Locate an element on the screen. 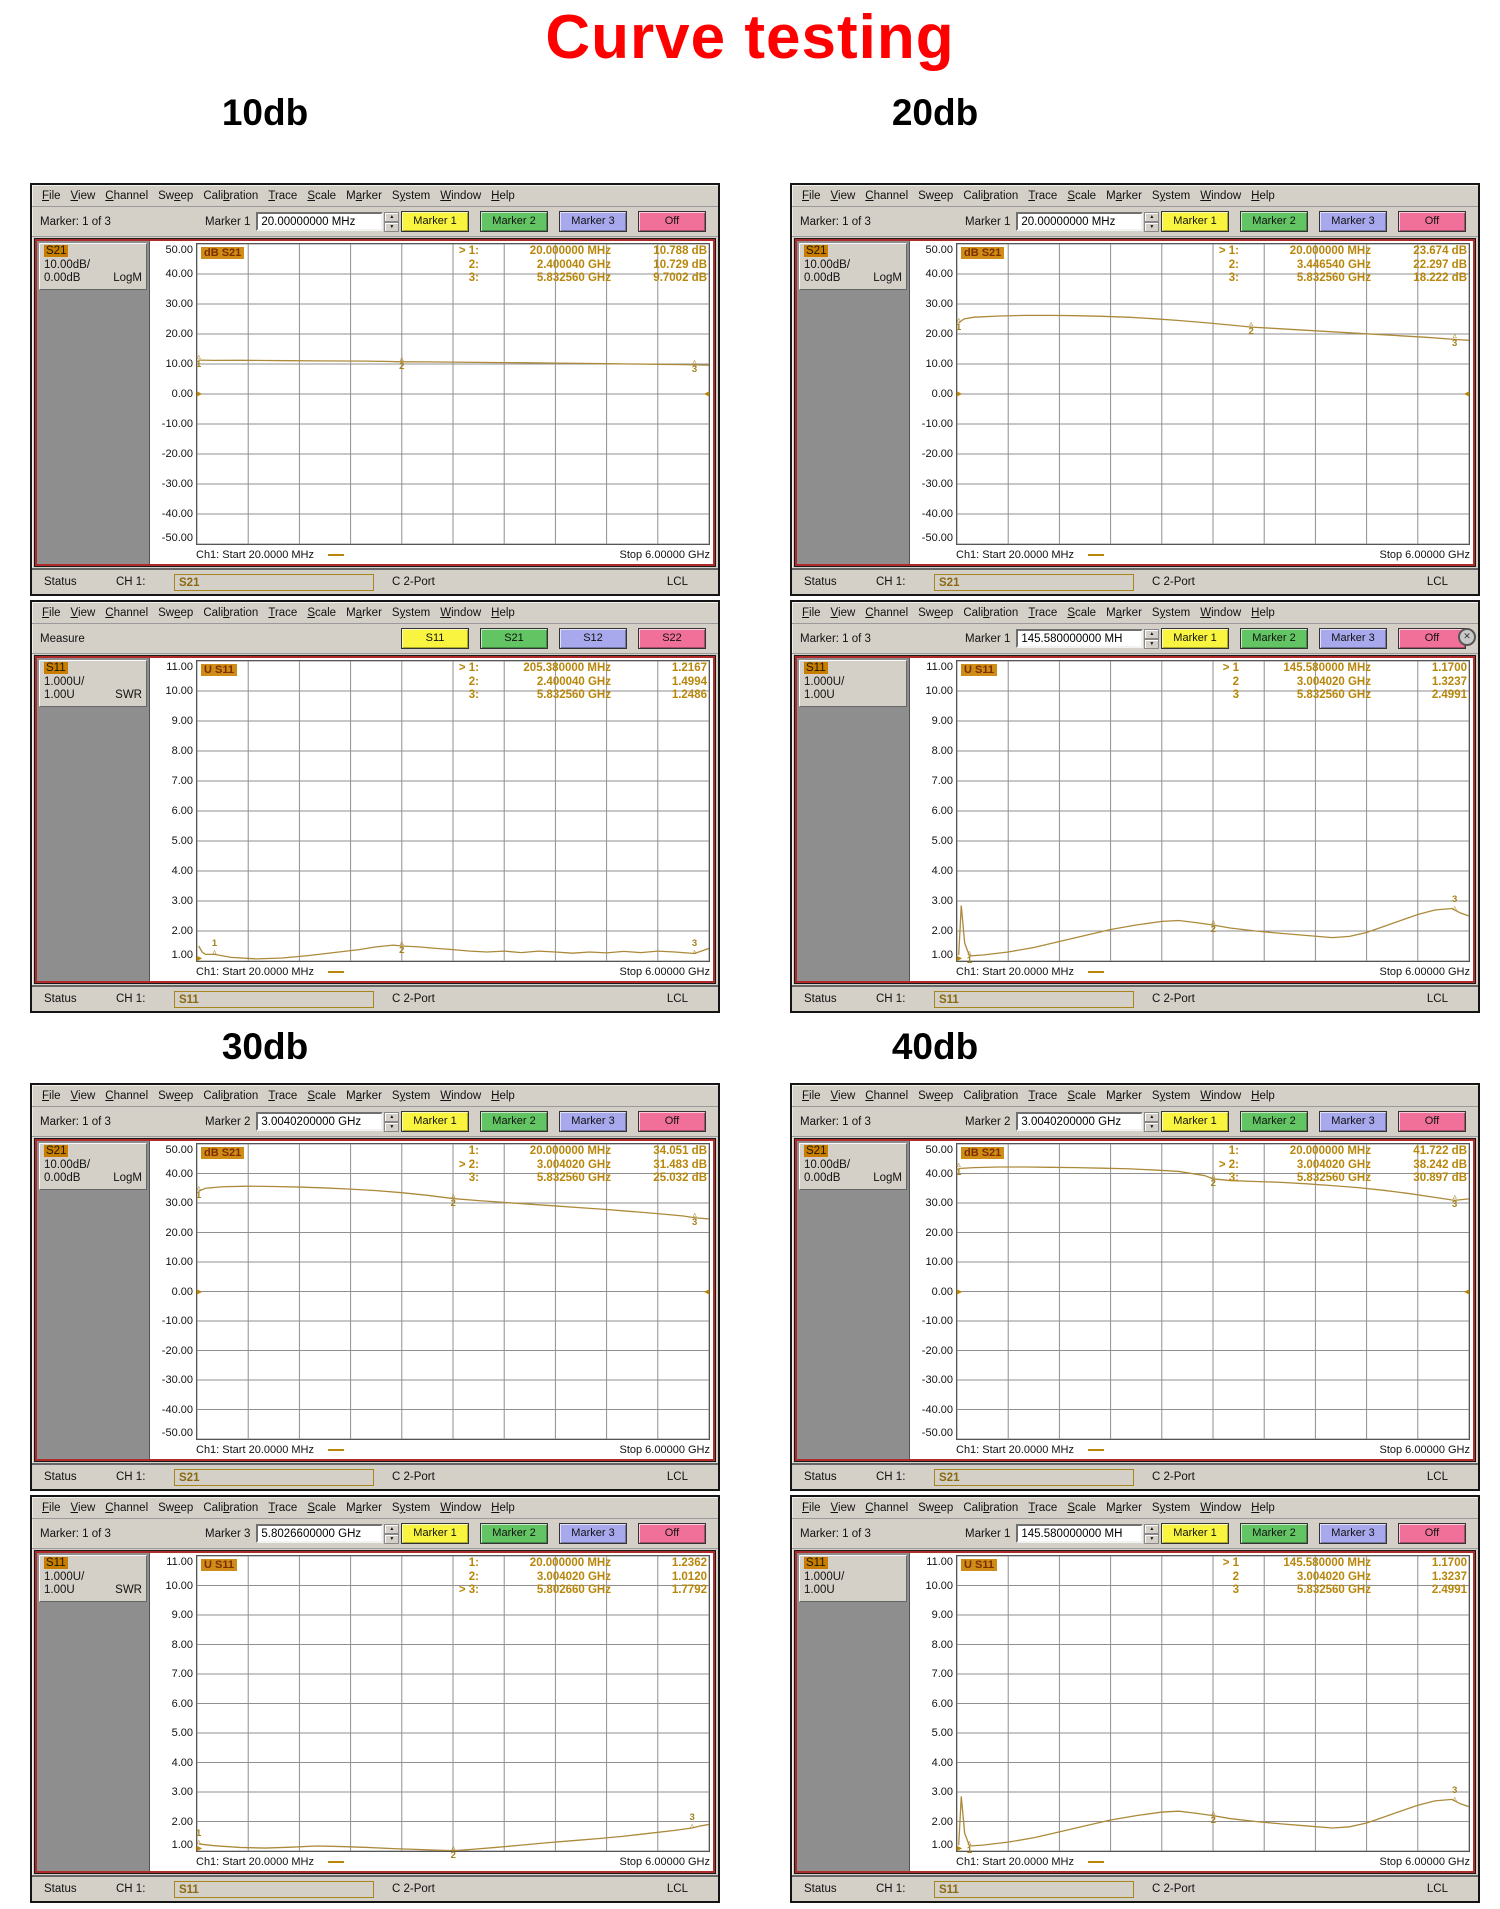  s21-button: S21 is located at coordinates (514, 638).